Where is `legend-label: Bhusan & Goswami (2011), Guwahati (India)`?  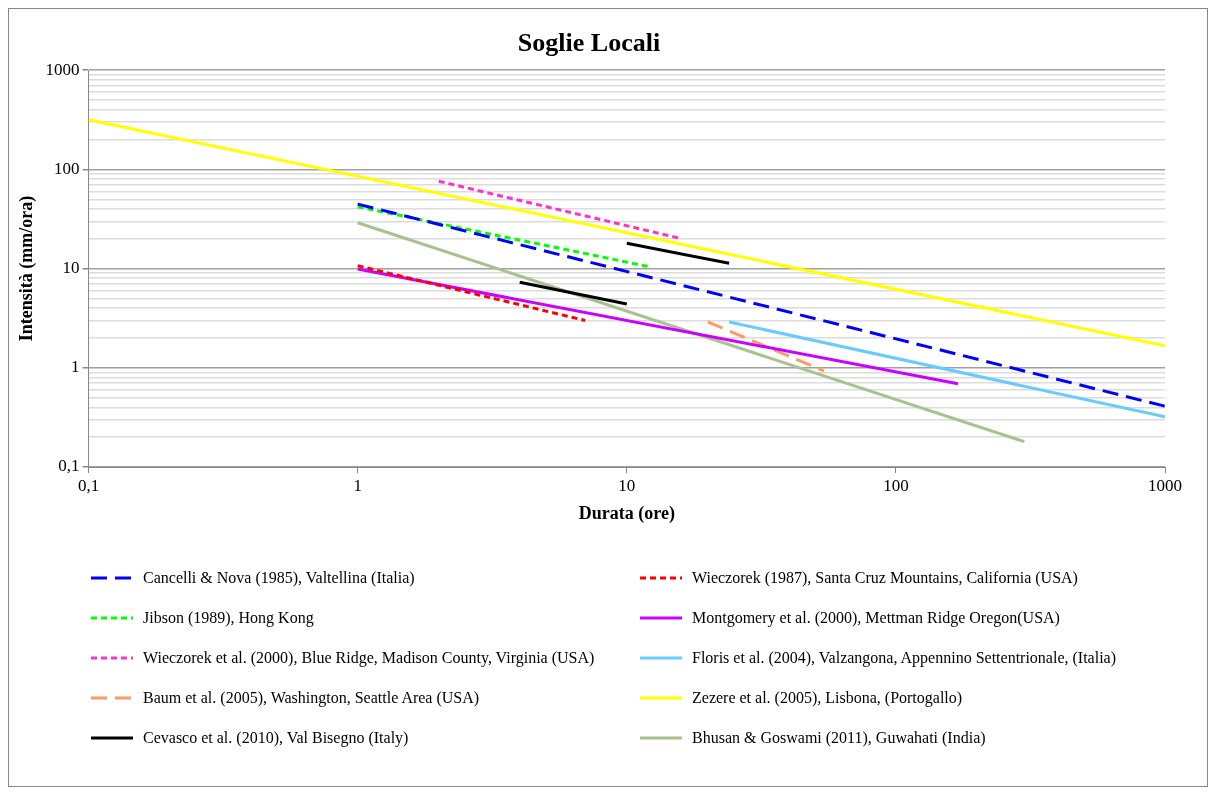
legend-label: Bhusan & Goswami (2011), Guwahati (India) is located at coordinates (839, 738).